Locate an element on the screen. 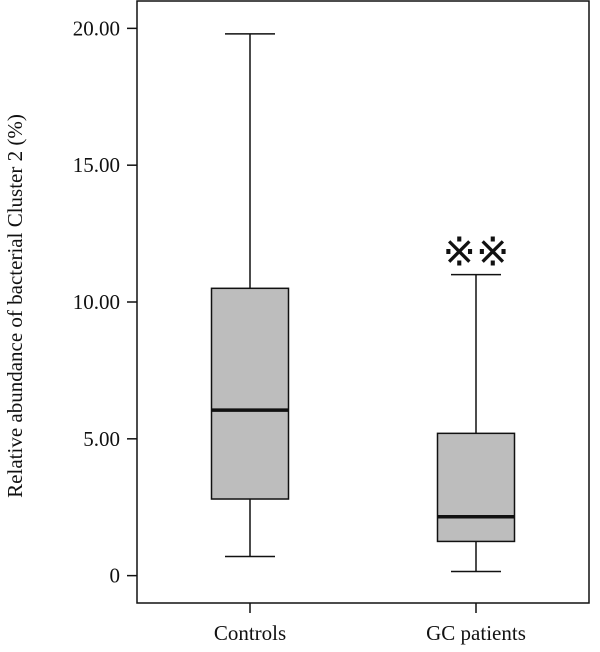 Image resolution: width=600 pixels, height=652 pixels. y-tick-label: 20.00 is located at coordinates (96, 28).